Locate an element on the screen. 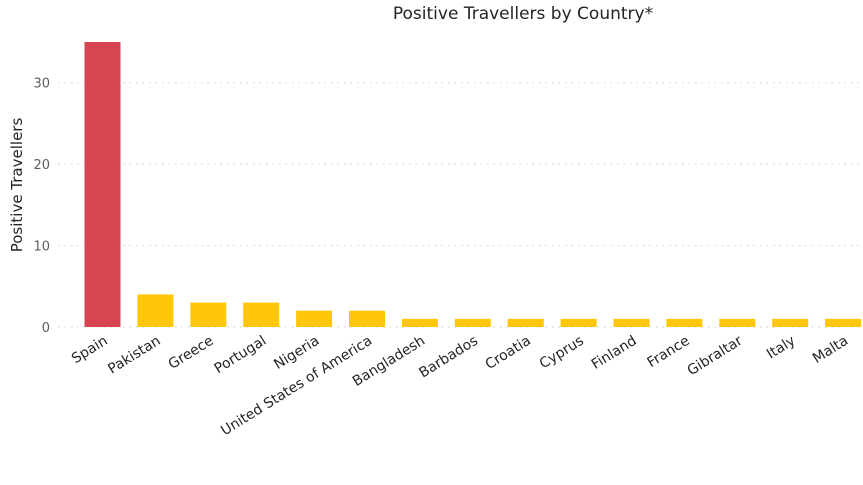 This screenshot has width=863, height=485. x-tick-label: Malta is located at coordinates (830, 350).